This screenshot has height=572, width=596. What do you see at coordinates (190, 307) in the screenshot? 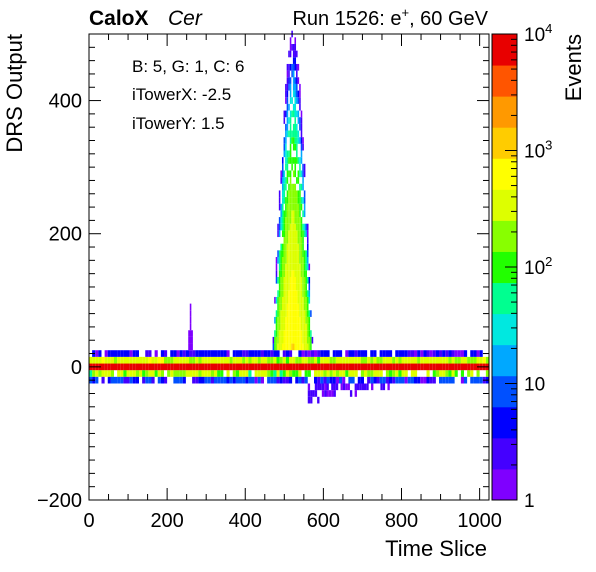
I see `heatmap-spike-cell` at bounding box center [190, 307].